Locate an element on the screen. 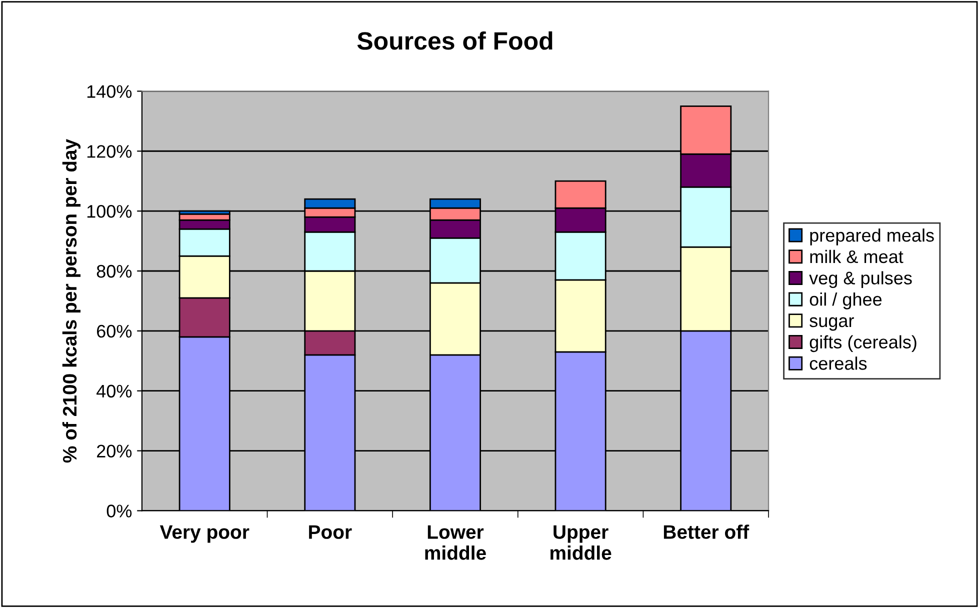  legend-label: milk & meat is located at coordinates (857, 257).